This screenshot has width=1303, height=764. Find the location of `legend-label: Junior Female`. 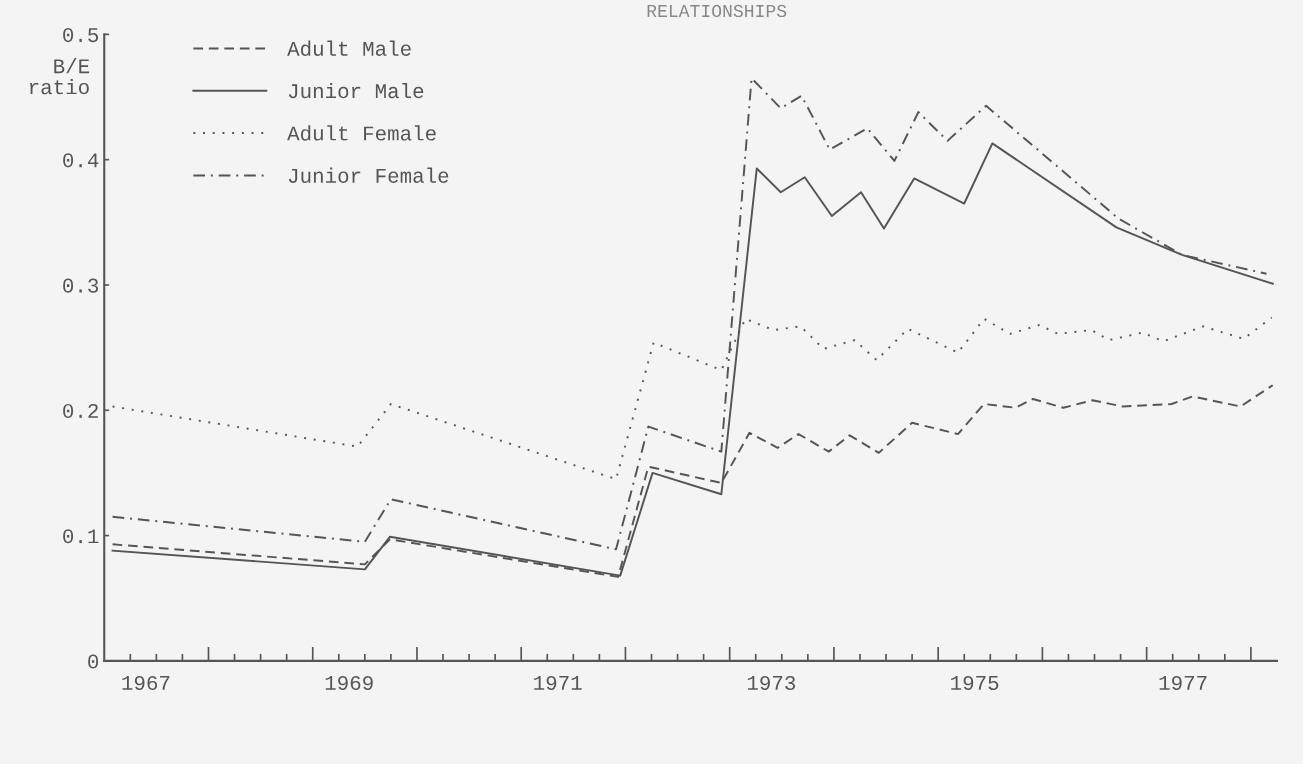

legend-label: Junior Female is located at coordinates (368, 175).